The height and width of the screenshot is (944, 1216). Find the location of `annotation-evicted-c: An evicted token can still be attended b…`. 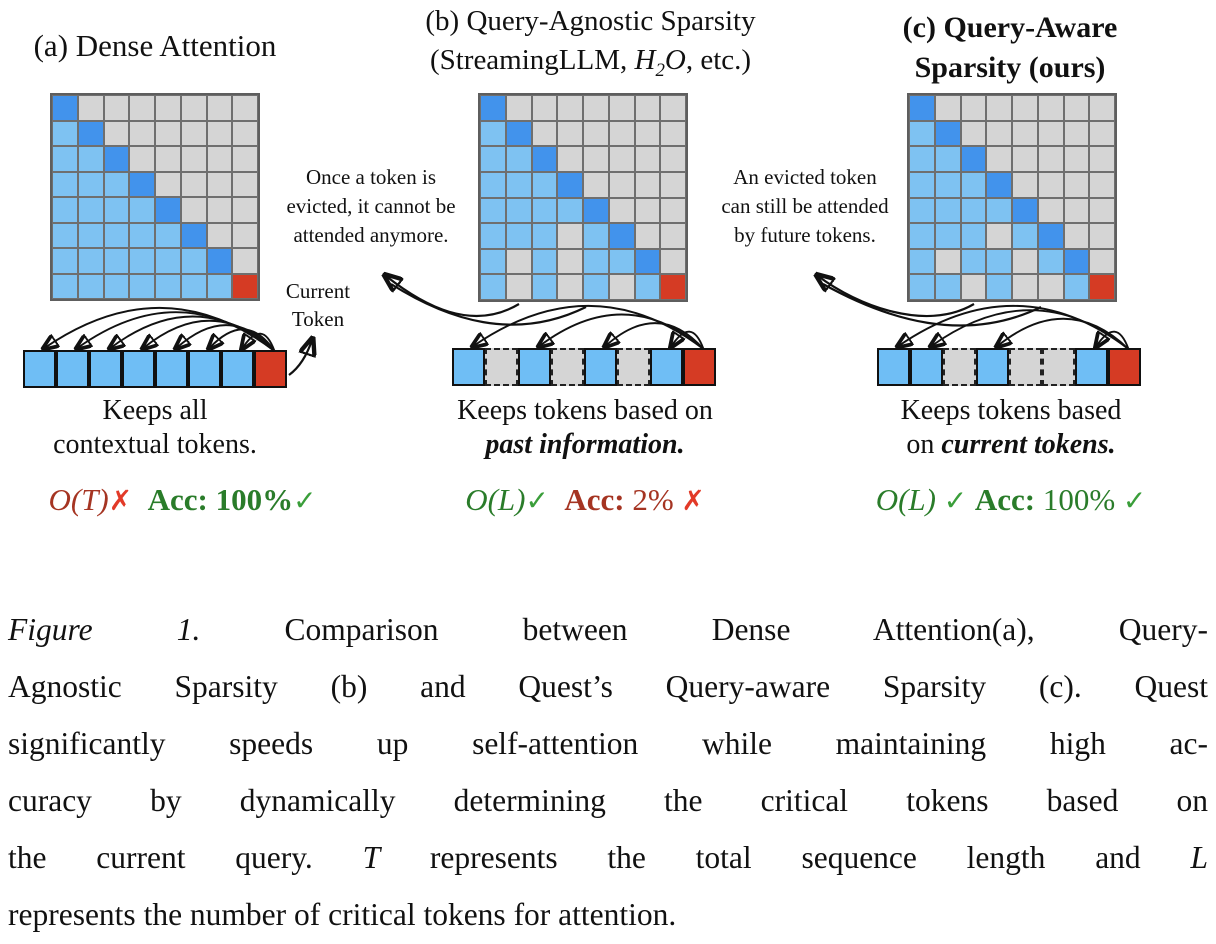

annotation-evicted-c: An evicted token can still be attended b… is located at coordinates (805, 206).